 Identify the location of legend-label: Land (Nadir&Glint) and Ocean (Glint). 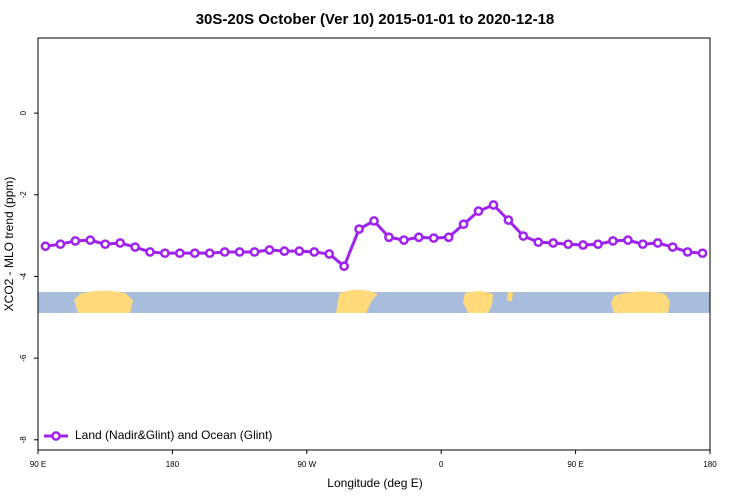
(173, 435).